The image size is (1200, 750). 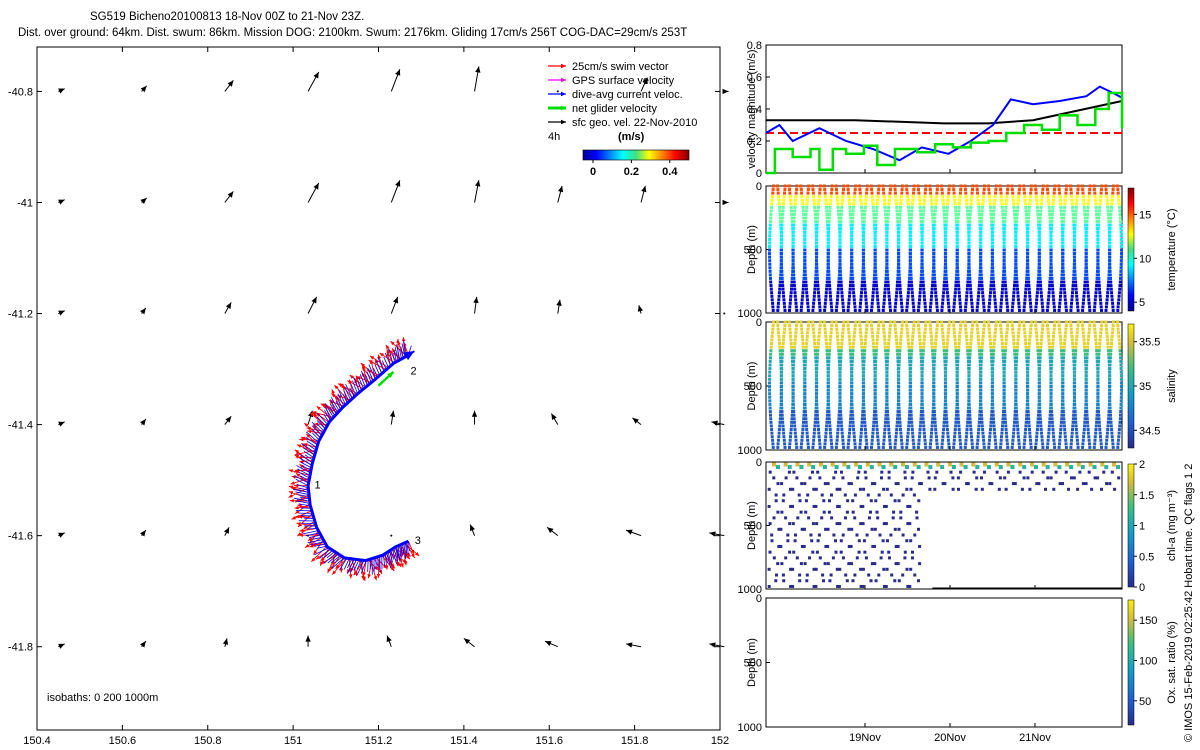 I want to click on oxygen-panel-y-label: Depth (m), so click(x=752, y=662).